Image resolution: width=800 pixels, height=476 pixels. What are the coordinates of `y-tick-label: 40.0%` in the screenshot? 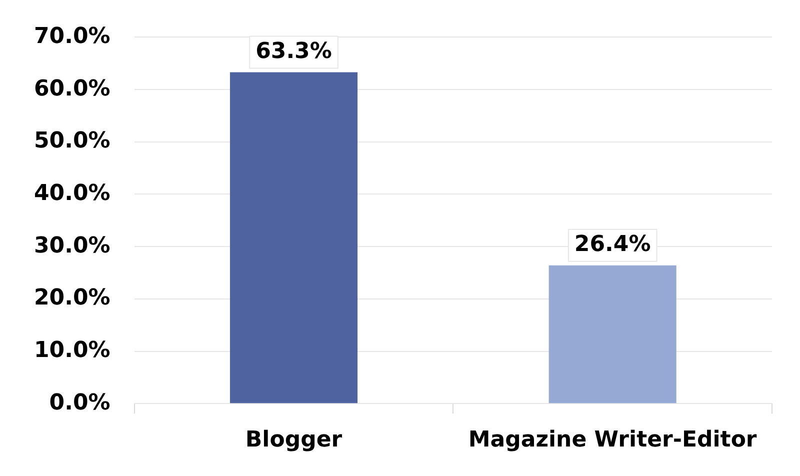 It's located at (72, 193).